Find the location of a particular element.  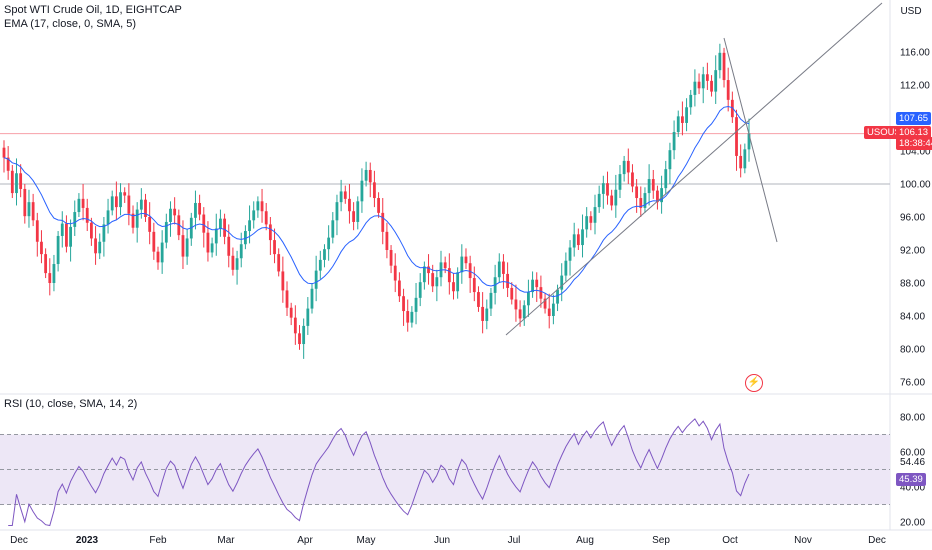

rsi-tick-label: 80.00 is located at coordinates (912, 418).